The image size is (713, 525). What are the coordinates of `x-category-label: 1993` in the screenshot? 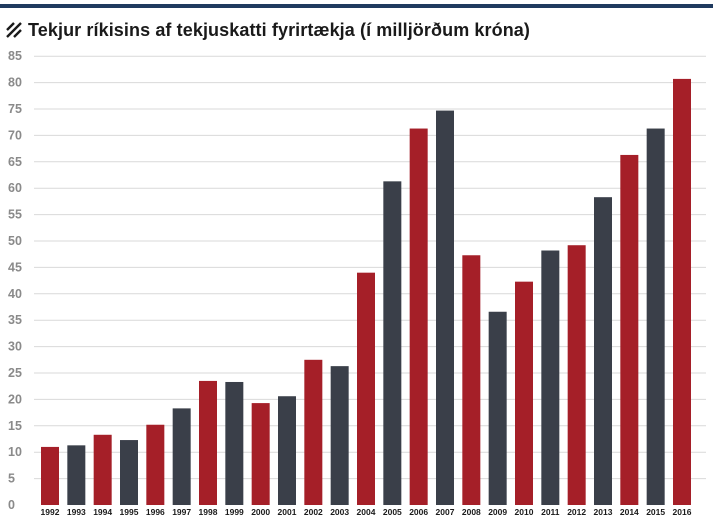 It's located at (76, 512).